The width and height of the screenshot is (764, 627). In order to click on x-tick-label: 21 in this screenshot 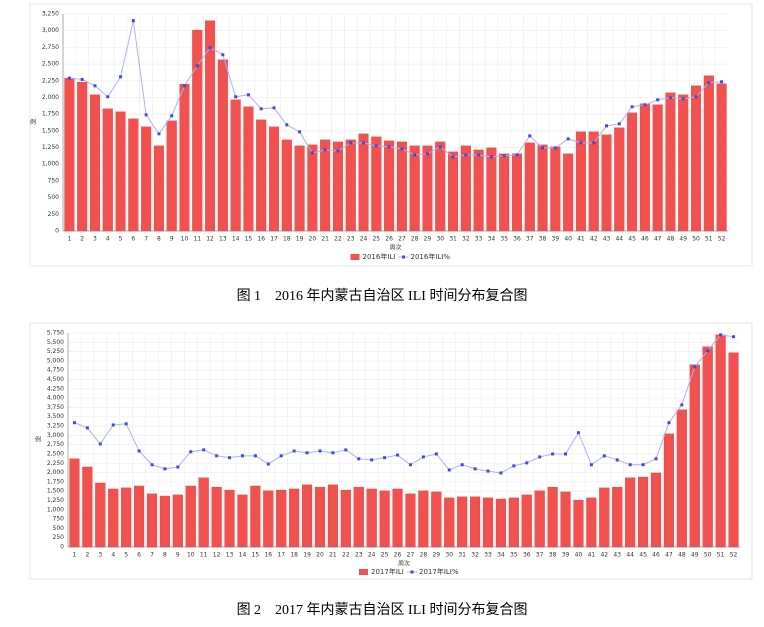, I will do `click(325, 239)`.